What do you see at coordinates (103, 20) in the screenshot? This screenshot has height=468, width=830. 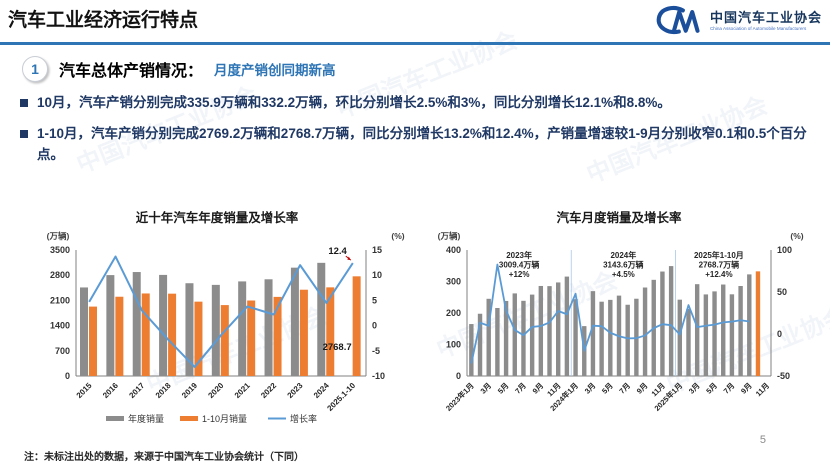 I see `page-title: 汽车工业经济运行特点` at bounding box center [103, 20].